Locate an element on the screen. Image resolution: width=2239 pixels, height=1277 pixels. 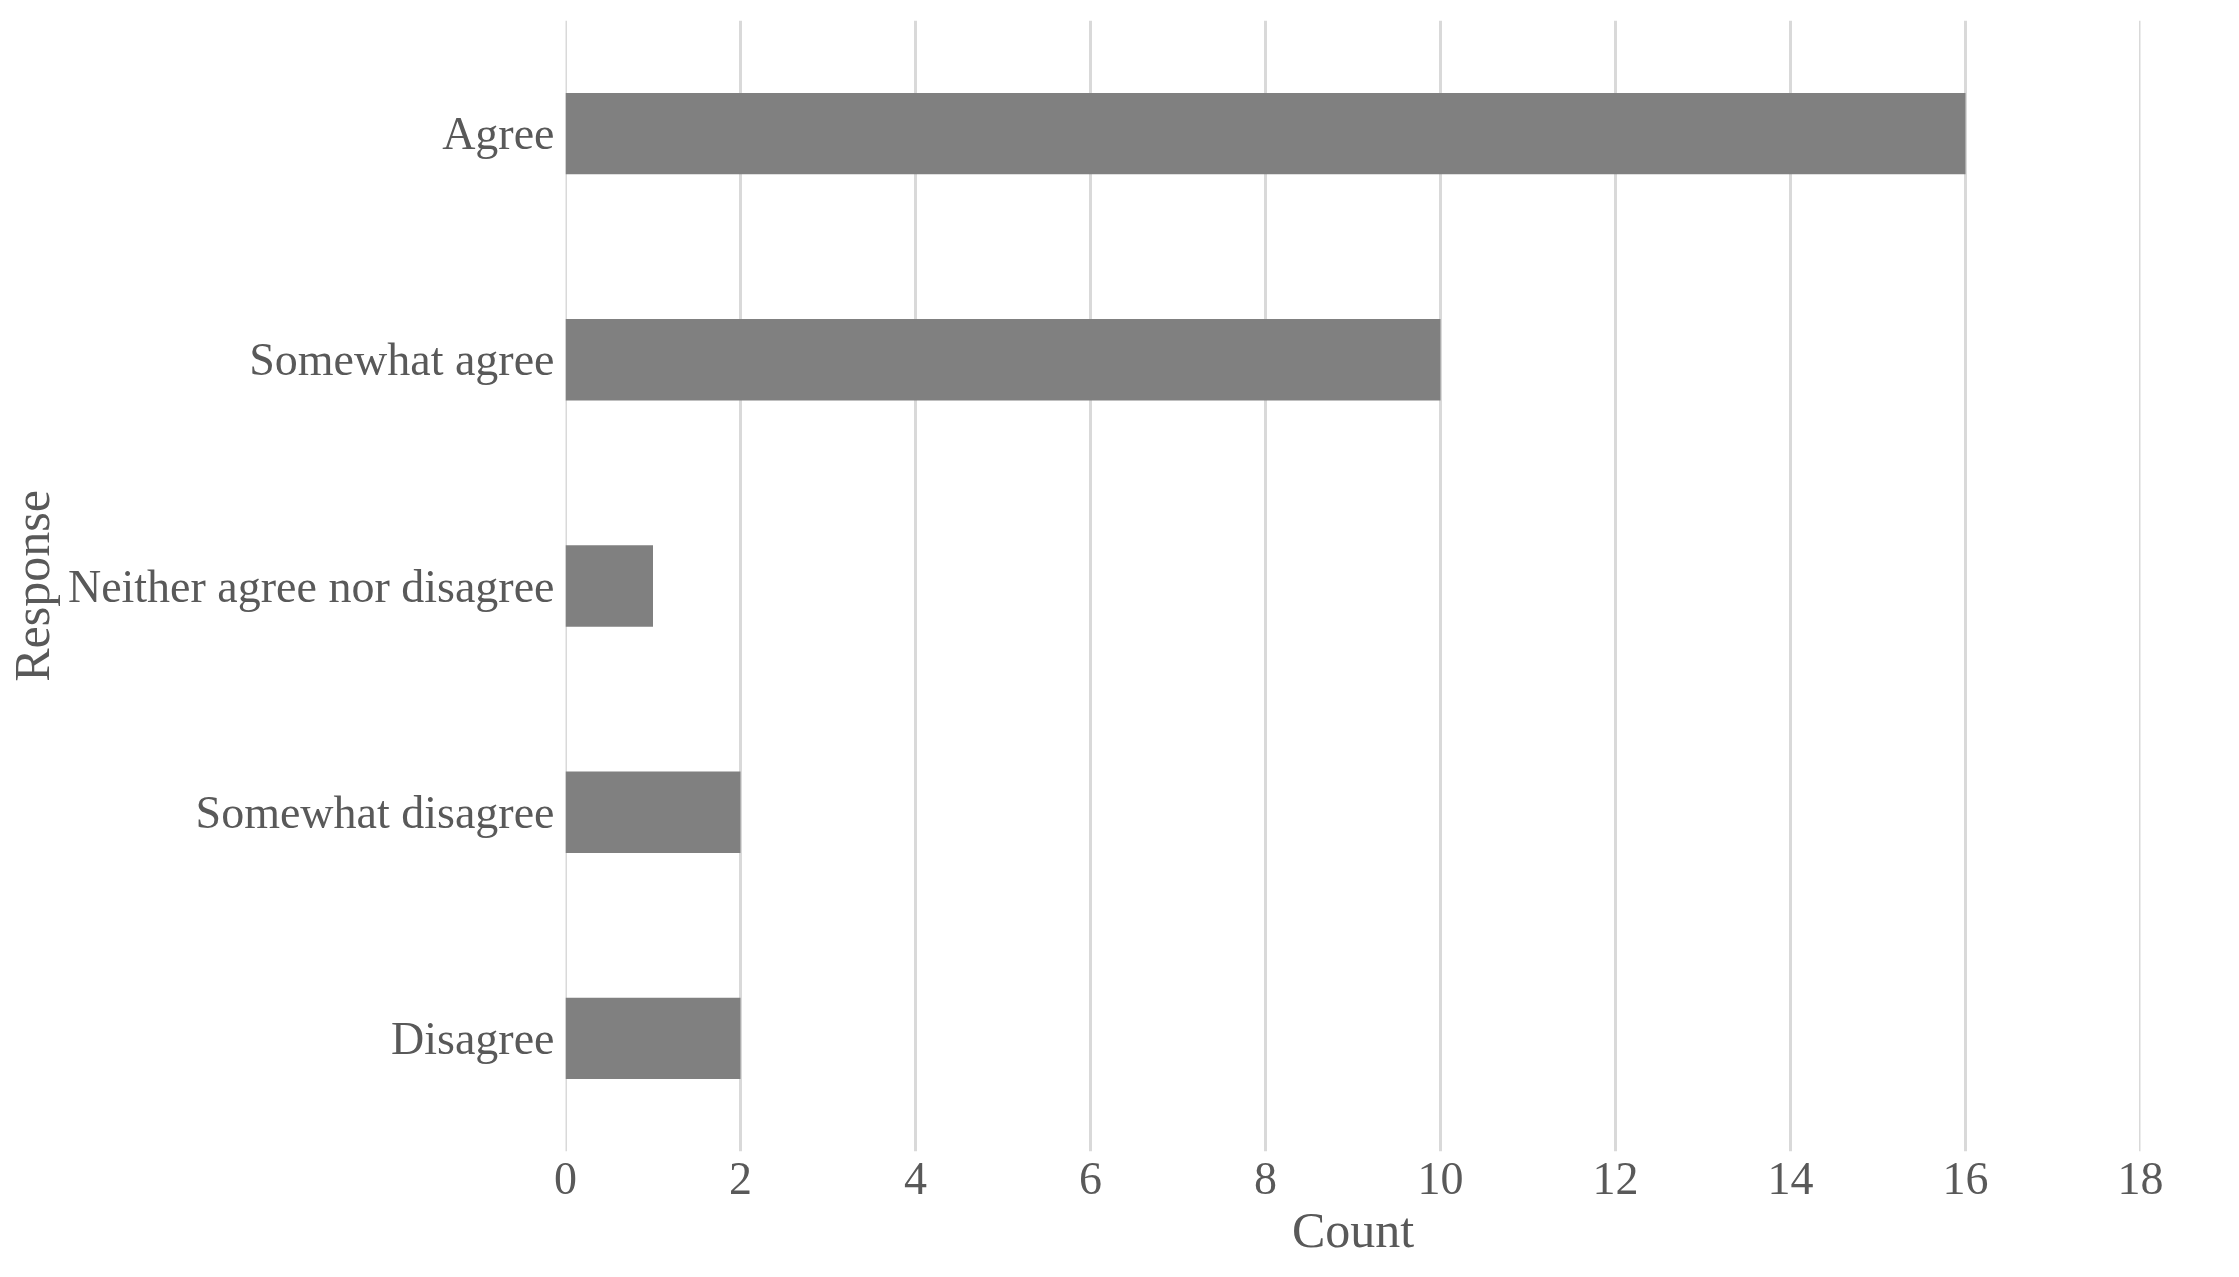
x-tick-label: 4 is located at coordinates (915, 1178).